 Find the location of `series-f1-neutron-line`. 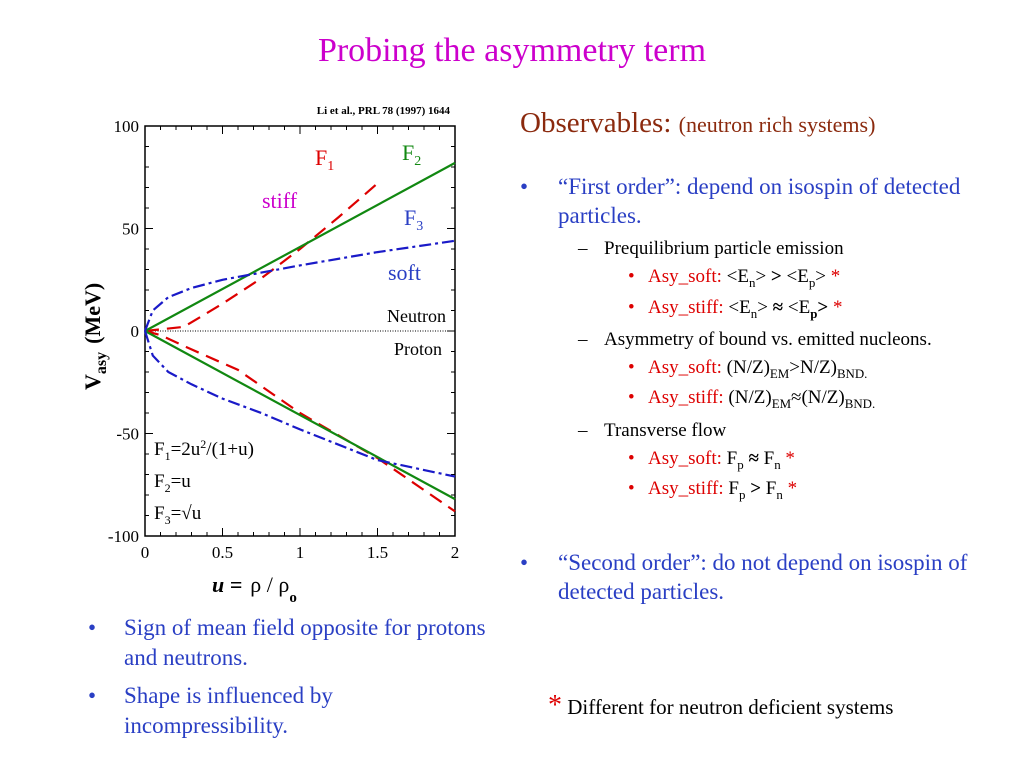

series-f1-neutron-line is located at coordinates (261, 257).